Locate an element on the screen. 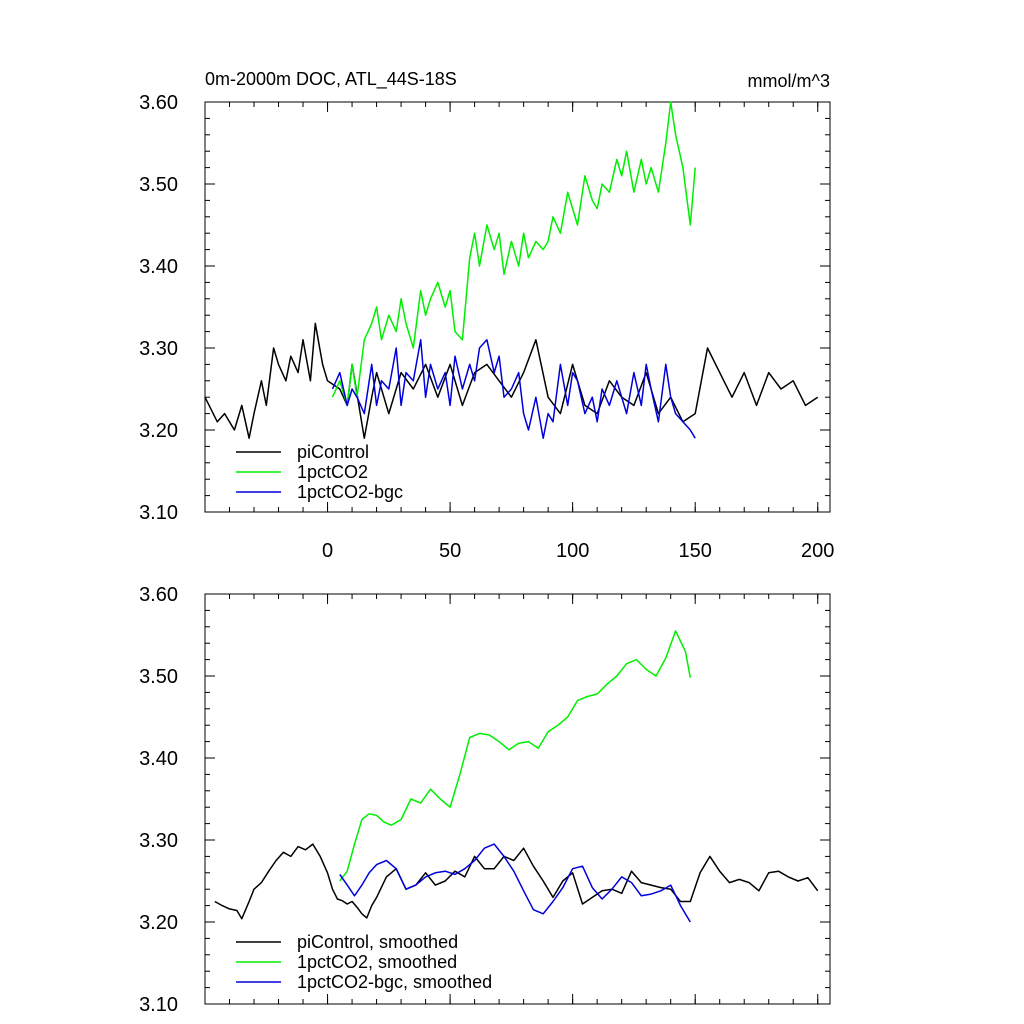 This screenshot has height=1024, width=1024. top-x-tick-label: 50 is located at coordinates (450, 551).